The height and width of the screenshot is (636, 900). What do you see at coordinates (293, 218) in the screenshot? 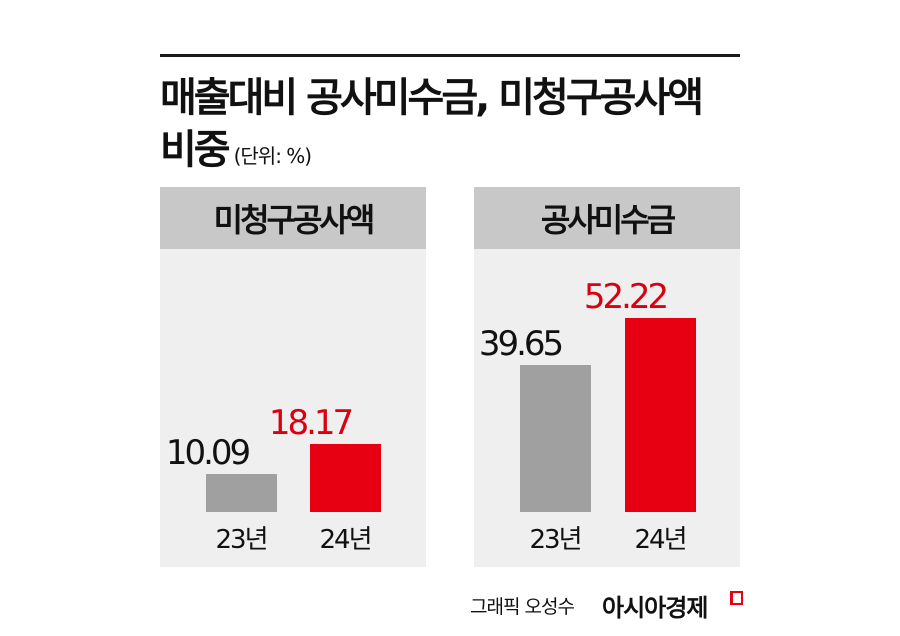
I see `panel-header: 미청구공사액` at bounding box center [293, 218].